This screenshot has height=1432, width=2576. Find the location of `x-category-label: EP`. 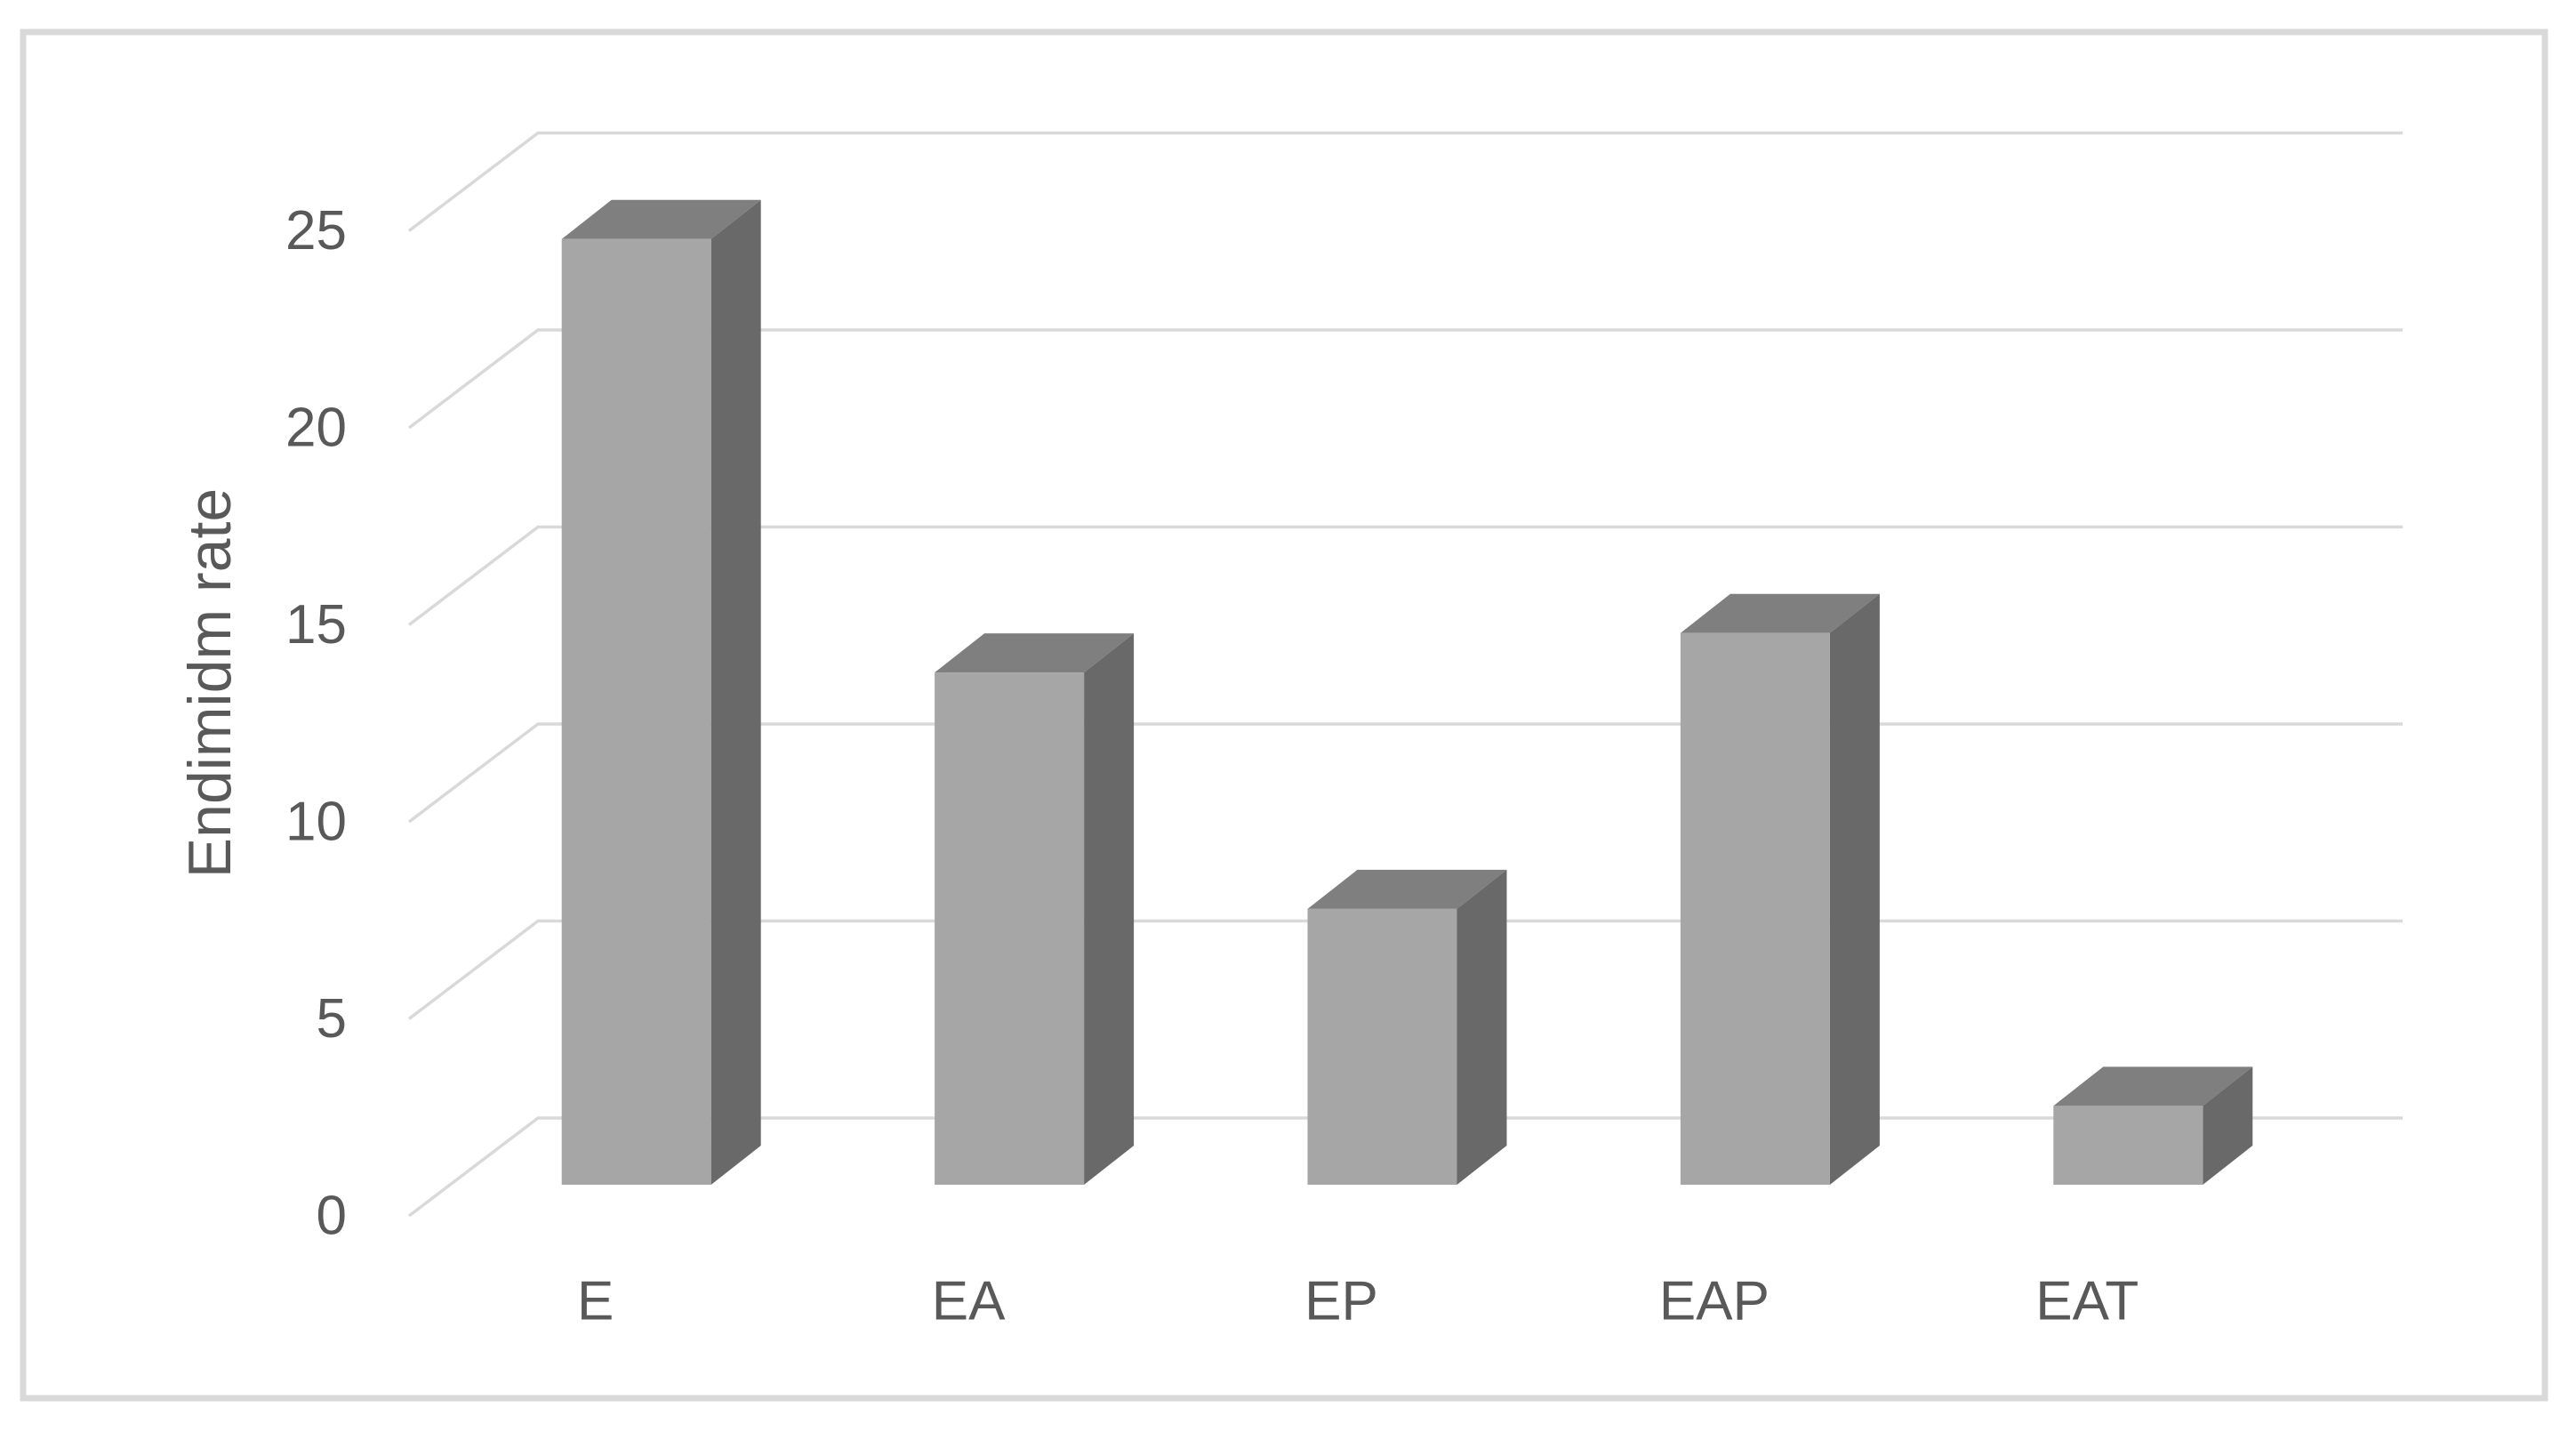

x-category-label: EP is located at coordinates (1341, 1301).